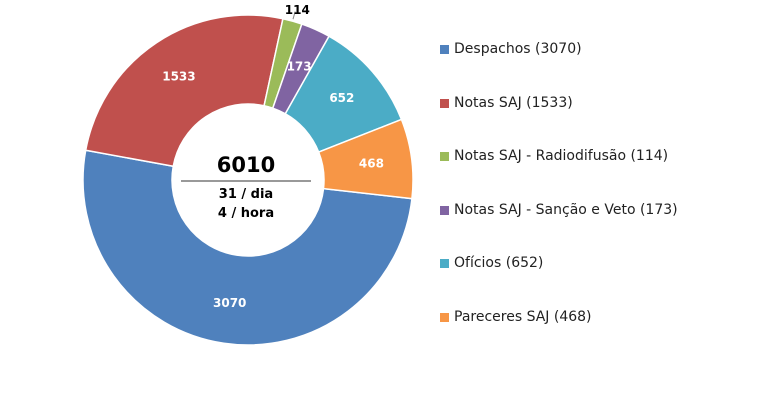 This screenshot has width=768, height=406. I want to click on legend-item: Notas SAJ - Radiodifusão (114), so click(559, 172).